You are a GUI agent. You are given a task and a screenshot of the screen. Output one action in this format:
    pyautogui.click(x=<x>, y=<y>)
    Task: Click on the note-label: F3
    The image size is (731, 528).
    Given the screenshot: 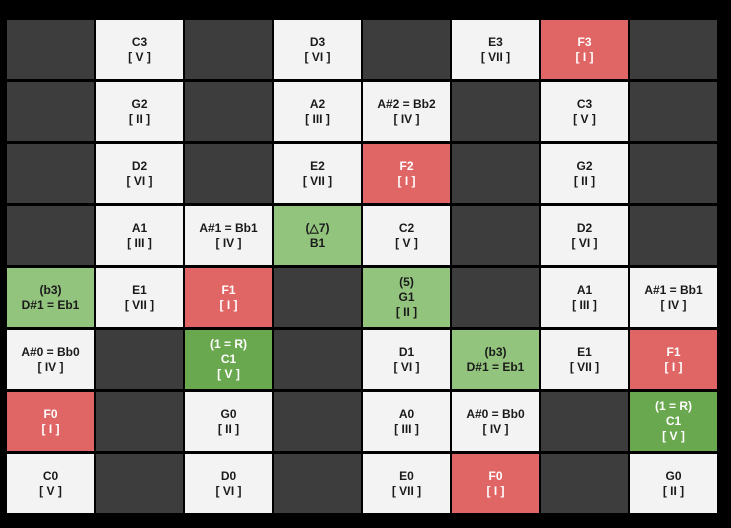 What is the action you would take?
    pyautogui.click(x=584, y=41)
    